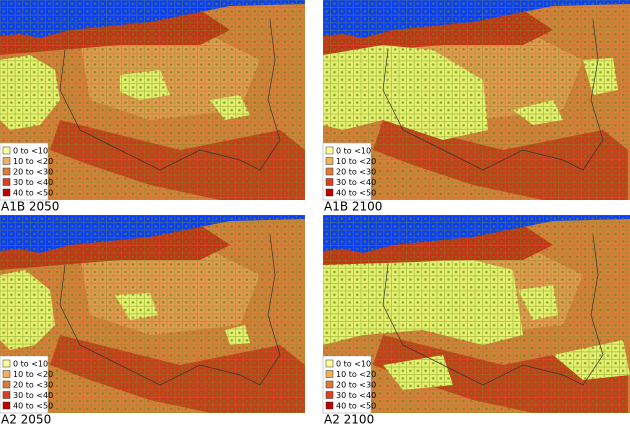 This screenshot has height=430, width=630. What do you see at coordinates (353, 207) in the screenshot?
I see `panel-caption: A1B 2100` at bounding box center [353, 207].